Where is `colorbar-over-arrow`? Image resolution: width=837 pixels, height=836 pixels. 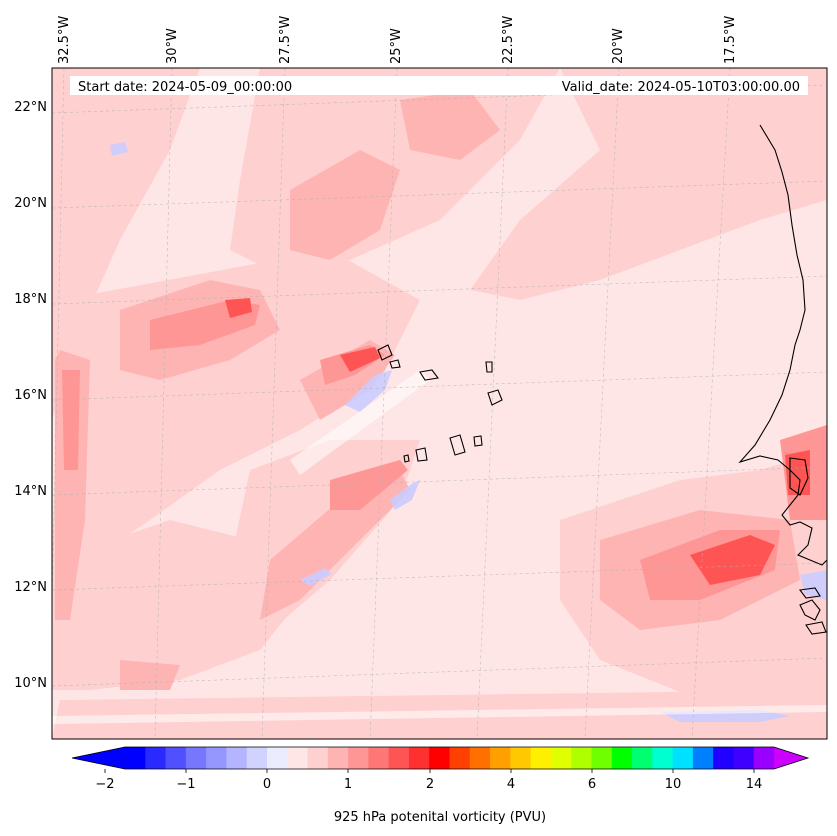
colorbar-over-arrow is located at coordinates (791, 758).